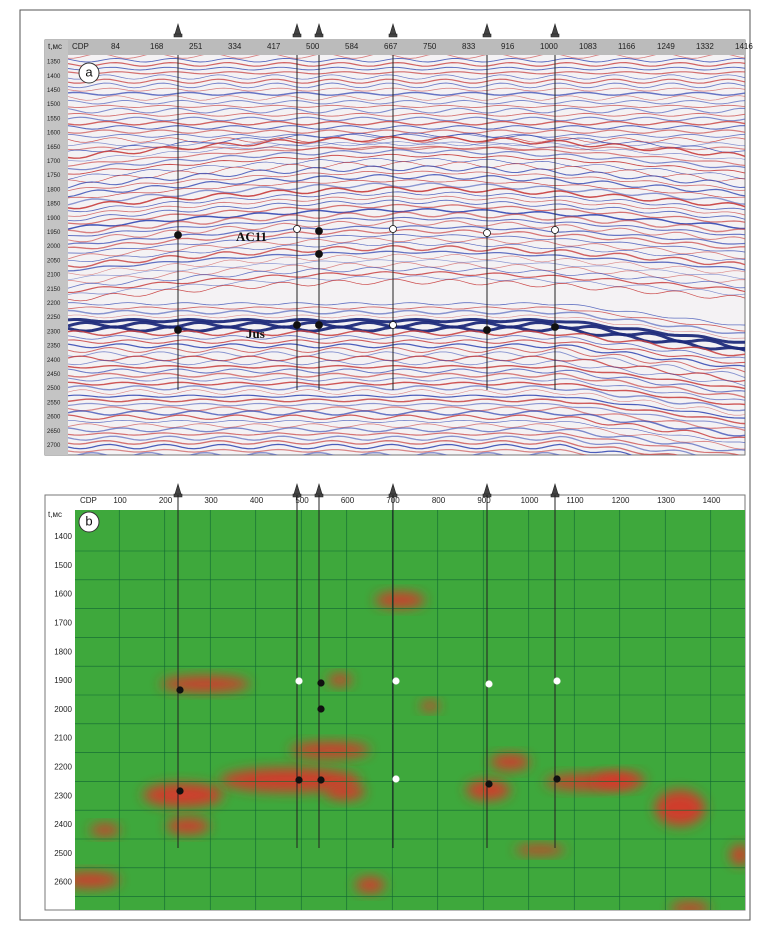 This screenshot has height=932, width=769. What do you see at coordinates (56, 247) in the screenshot?
I see `left-axis-bar` at bounding box center [56, 247].